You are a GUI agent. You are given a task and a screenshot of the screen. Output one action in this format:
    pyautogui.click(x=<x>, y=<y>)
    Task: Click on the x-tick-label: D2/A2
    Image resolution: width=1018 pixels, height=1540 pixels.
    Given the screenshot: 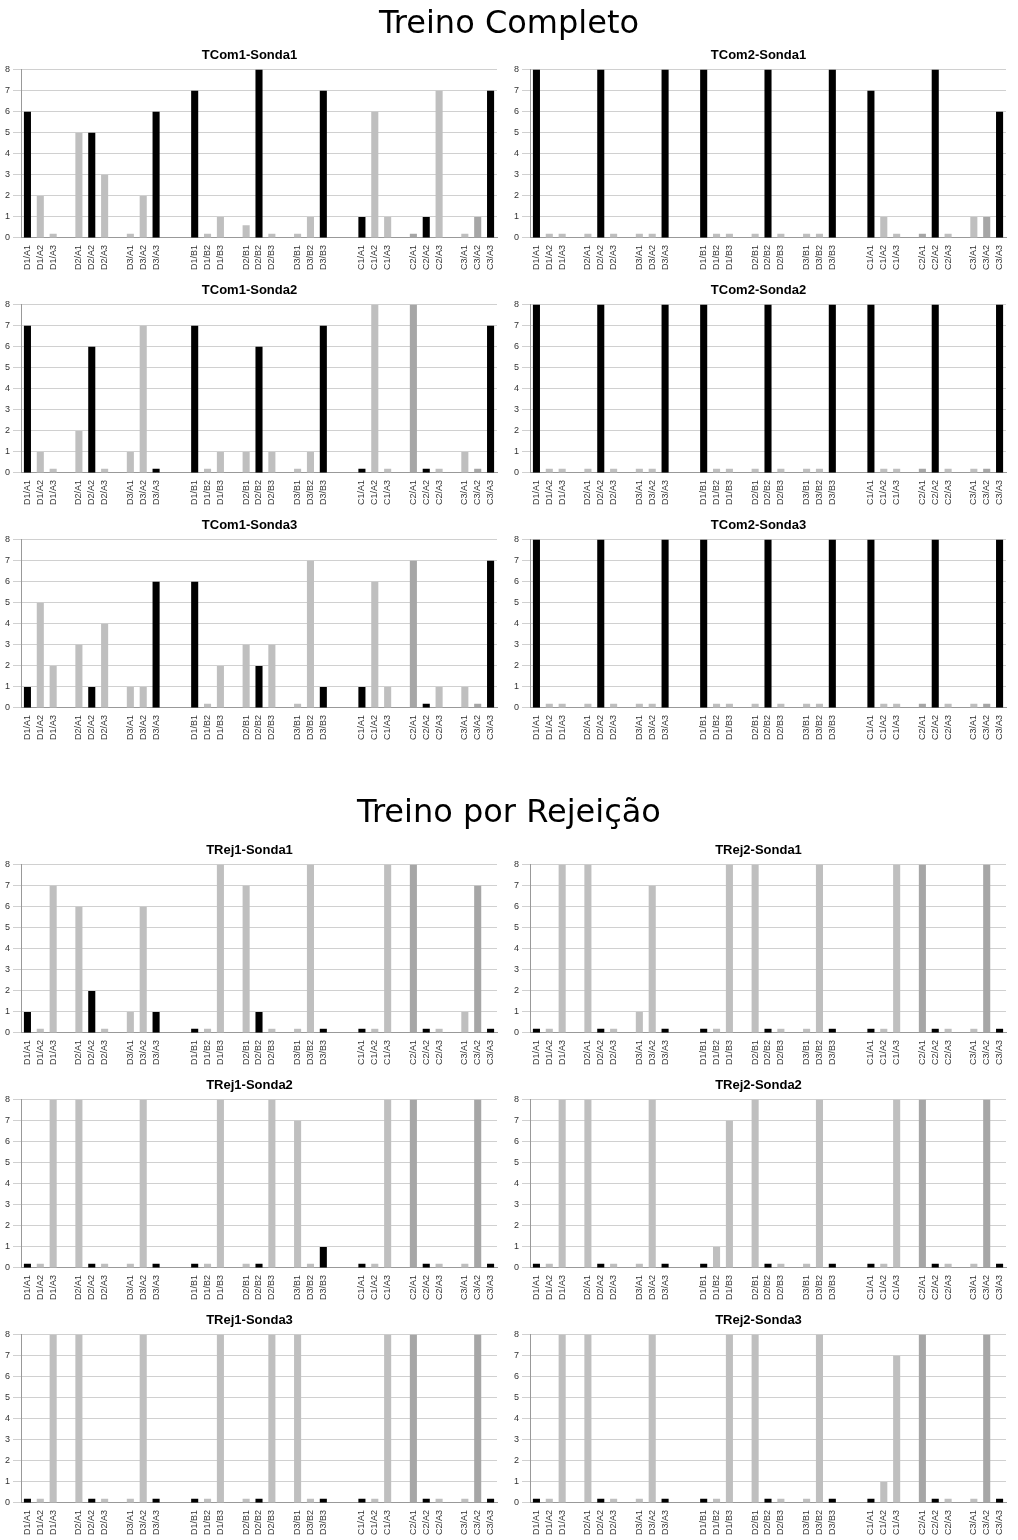 What is the action you would take?
    pyautogui.click(x=91, y=492)
    